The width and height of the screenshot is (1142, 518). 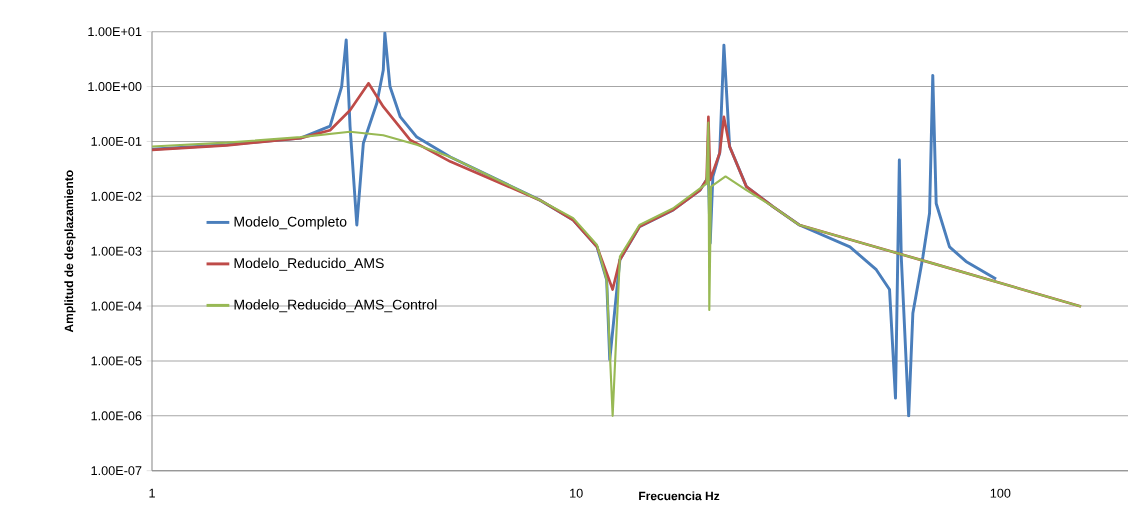 What do you see at coordinates (115, 32) in the screenshot?
I see `y-tick-label: 1.00E+01` at bounding box center [115, 32].